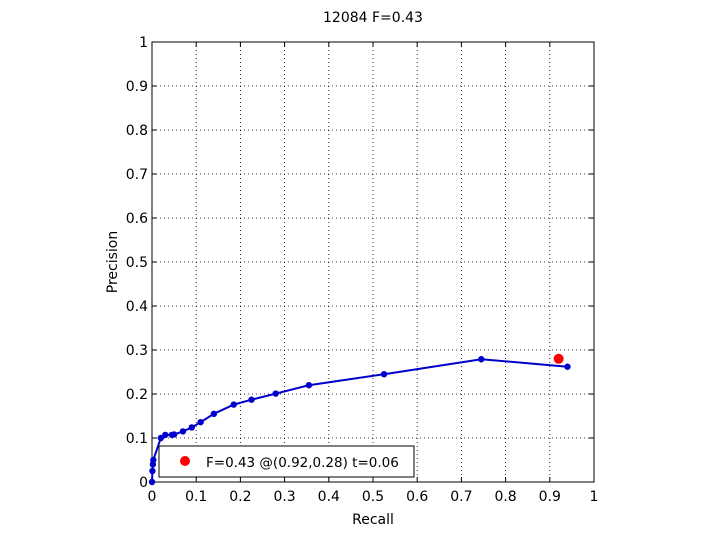  Describe the element at coordinates (594, 497) in the screenshot. I see `x-tick-label: 1` at that location.